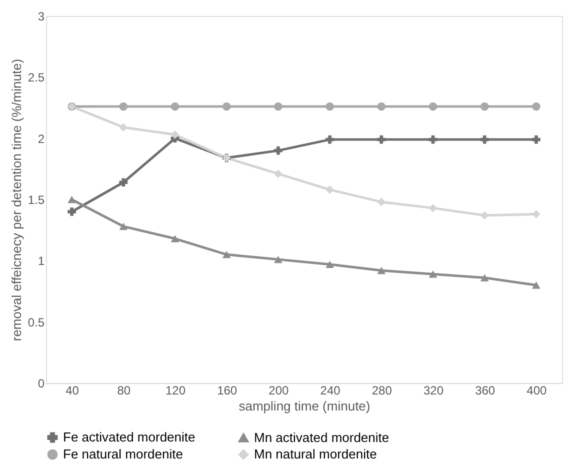 The height and width of the screenshot is (467, 577). What do you see at coordinates (41, 261) in the screenshot?
I see `y-tick-label: 1` at bounding box center [41, 261].